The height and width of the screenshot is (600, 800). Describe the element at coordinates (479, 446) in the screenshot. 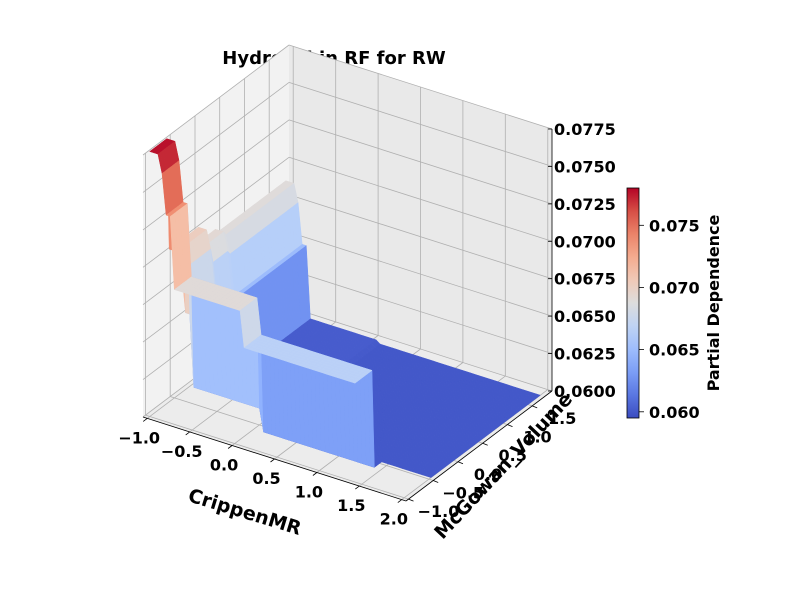

I see `y-axis-line` at that location.